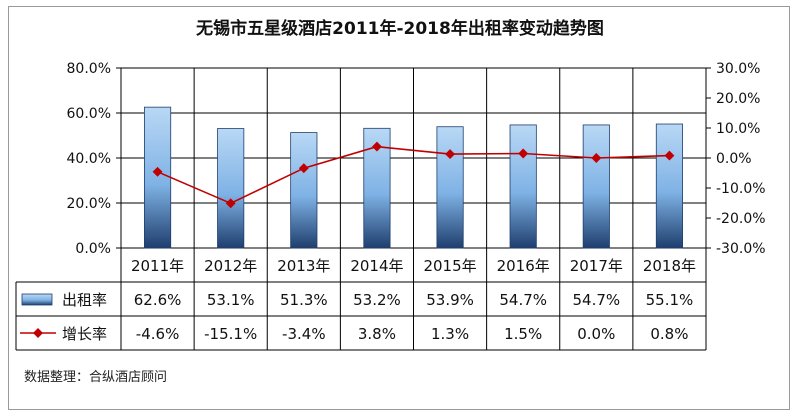 This screenshot has width=800, height=418. What do you see at coordinates (304, 300) in the screenshot?
I see `table-cell-occupancy: 51.3%` at bounding box center [304, 300].